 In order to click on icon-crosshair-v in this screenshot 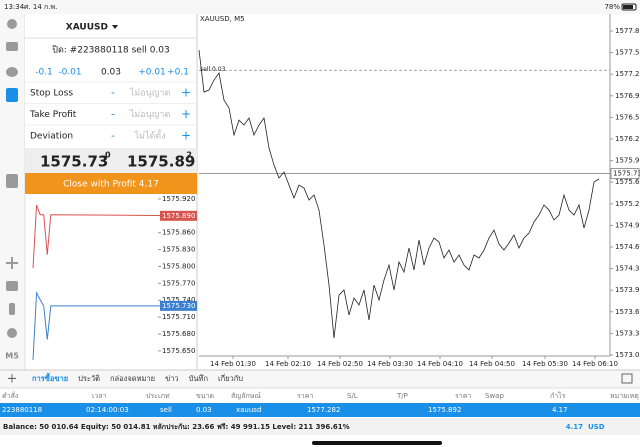, I will do `click(12, 263)`.